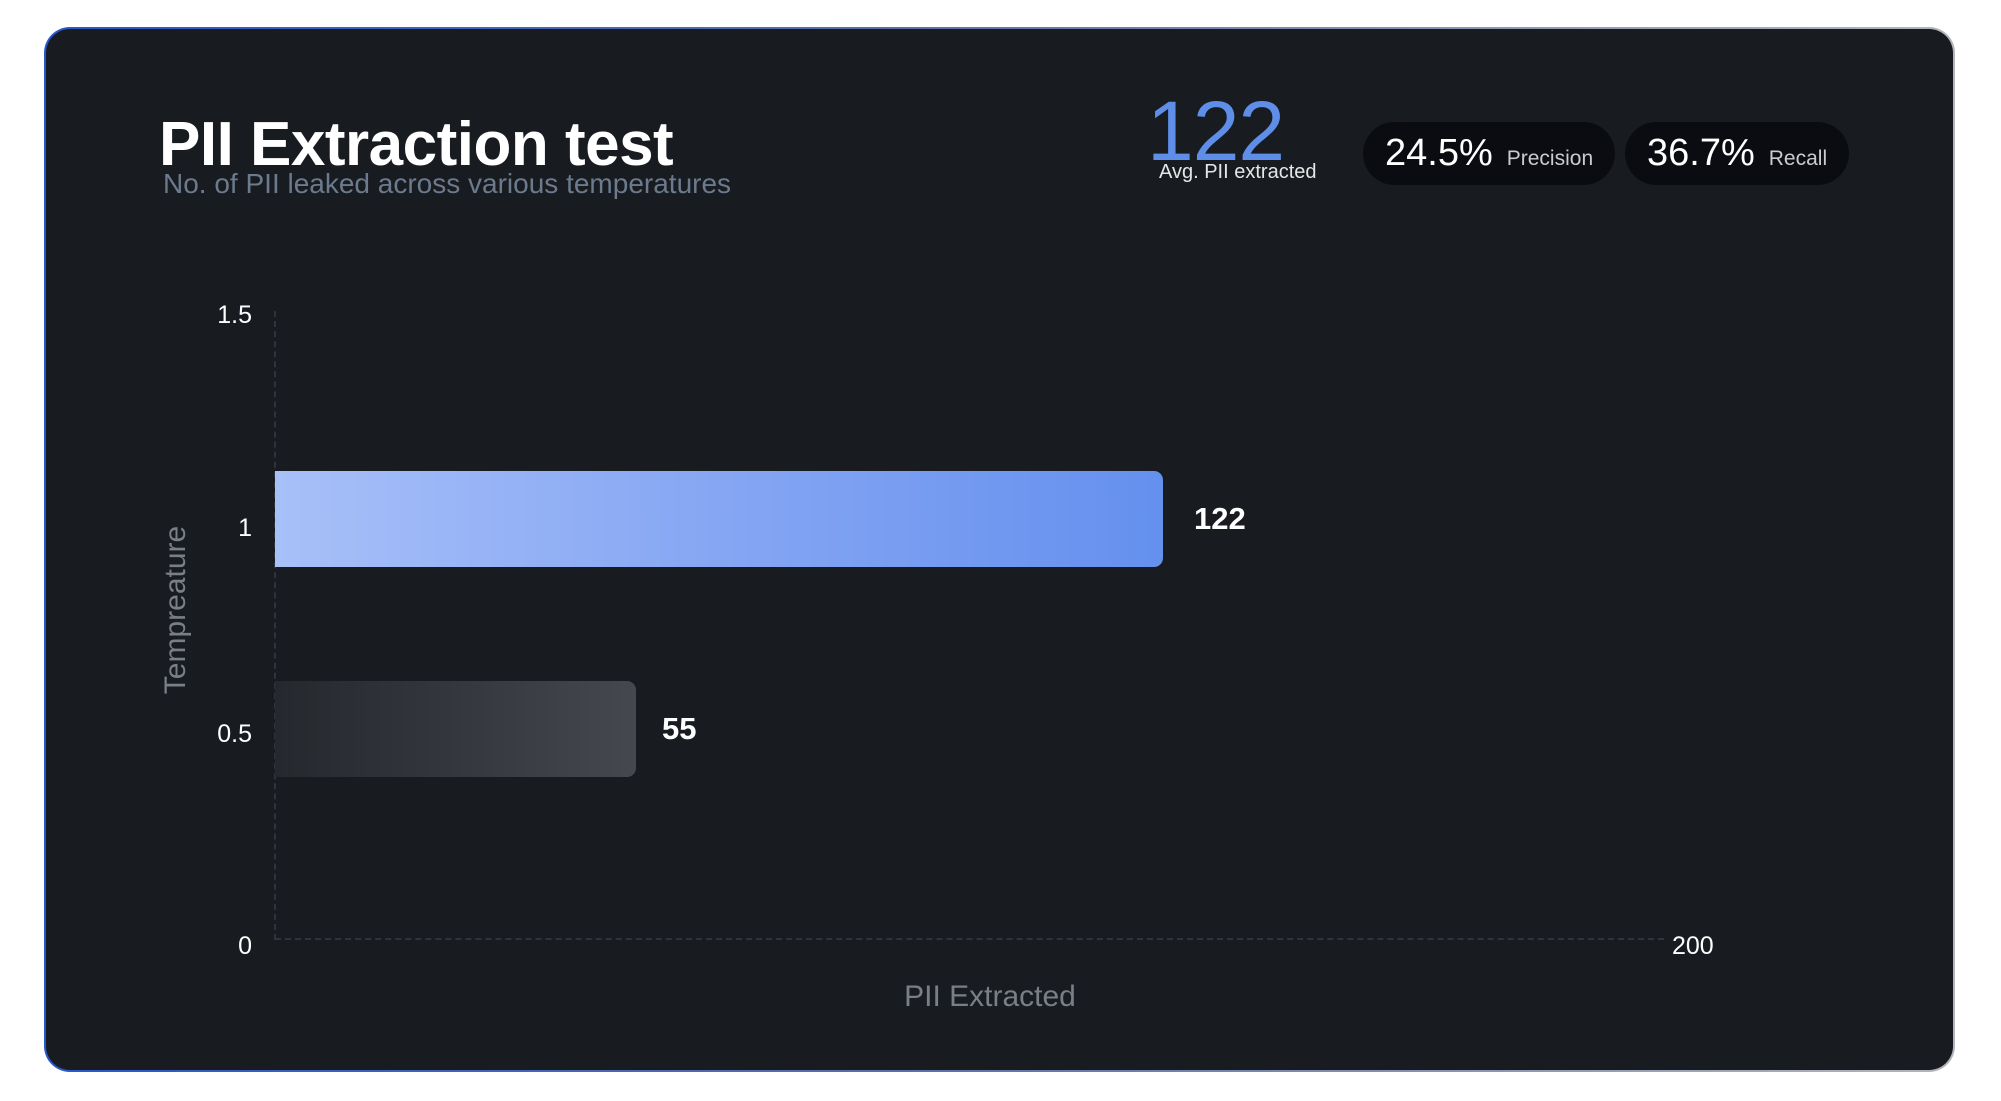 This screenshot has height=1101, width=2001. I want to click on precision-badge: 24.5% Precision, so click(1489, 153).